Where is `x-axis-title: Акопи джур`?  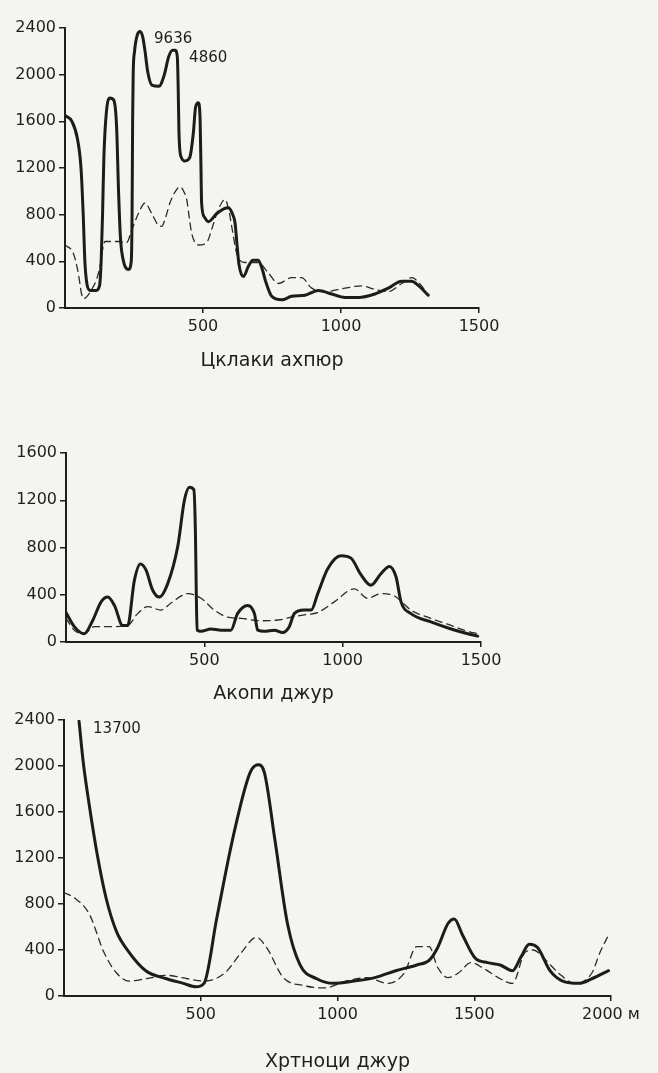 x-axis-title: Акопи джур is located at coordinates (273, 691).